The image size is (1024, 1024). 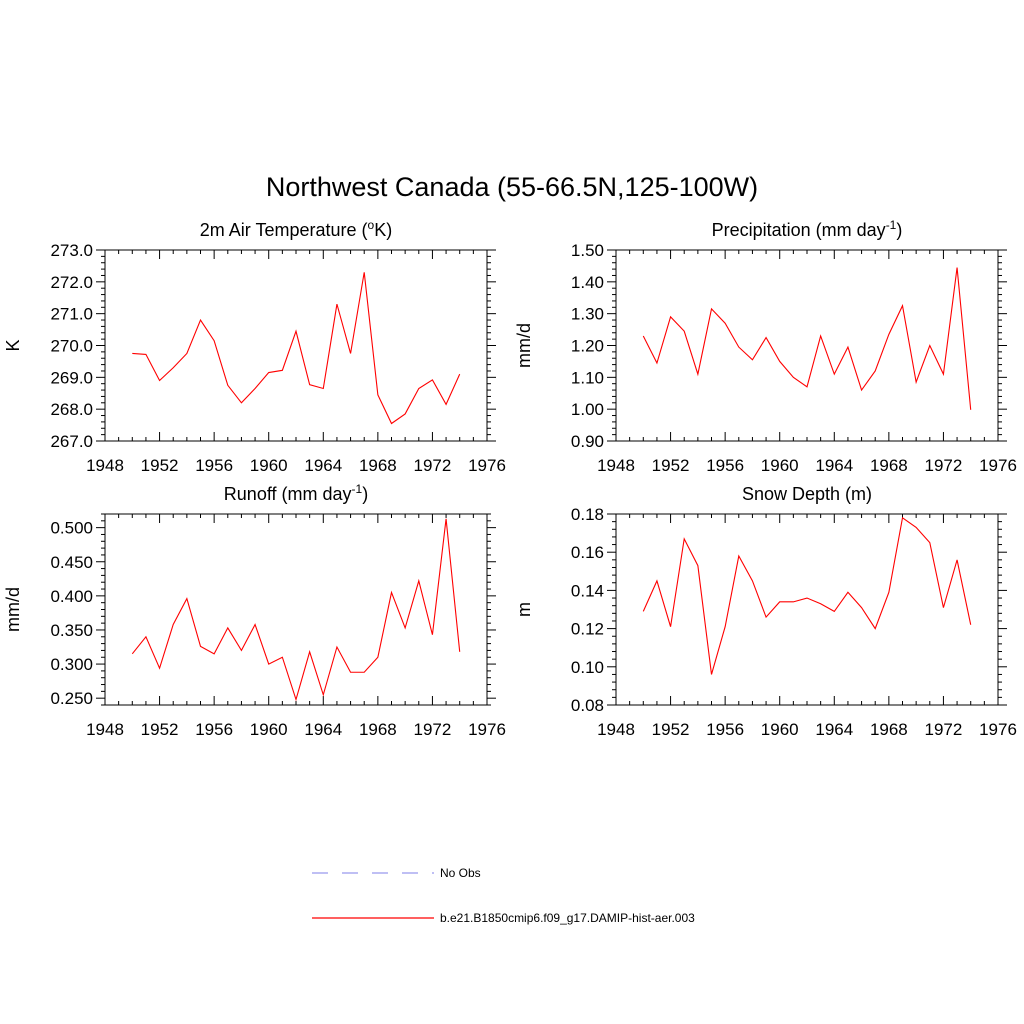 What do you see at coordinates (587, 282) in the screenshot?
I see `y-tick-label: 1.40` at bounding box center [587, 282].